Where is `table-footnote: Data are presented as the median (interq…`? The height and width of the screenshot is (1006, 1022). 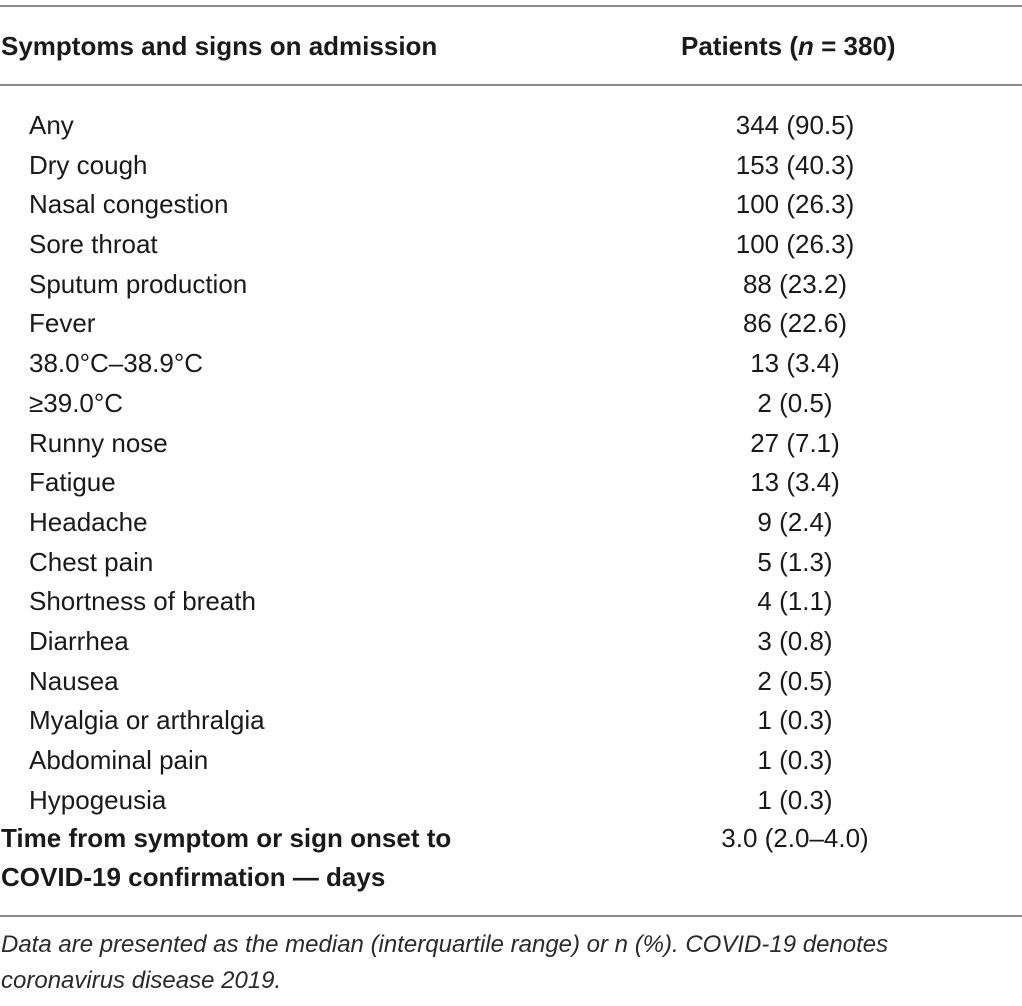
table-footnote: Data are presented as the median (interq… is located at coordinates (445, 962).